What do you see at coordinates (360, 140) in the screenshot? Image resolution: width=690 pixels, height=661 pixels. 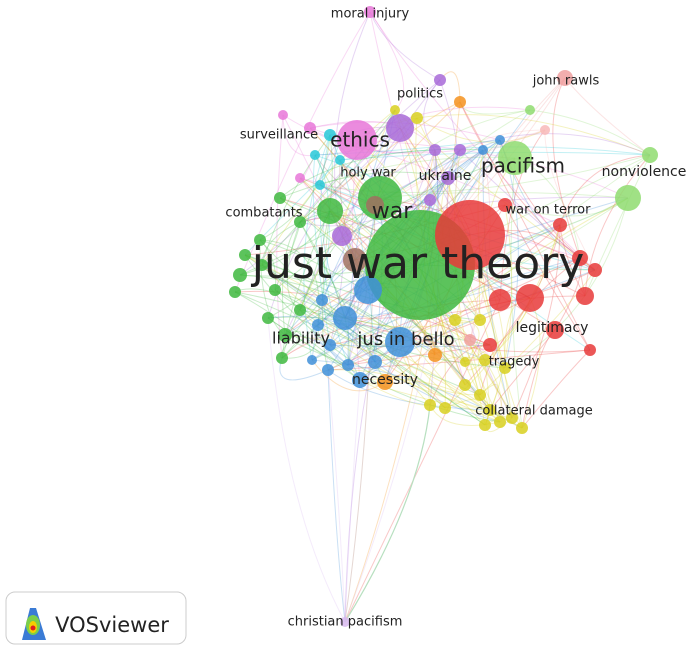 I see `node-label: ethics` at bounding box center [360, 140].